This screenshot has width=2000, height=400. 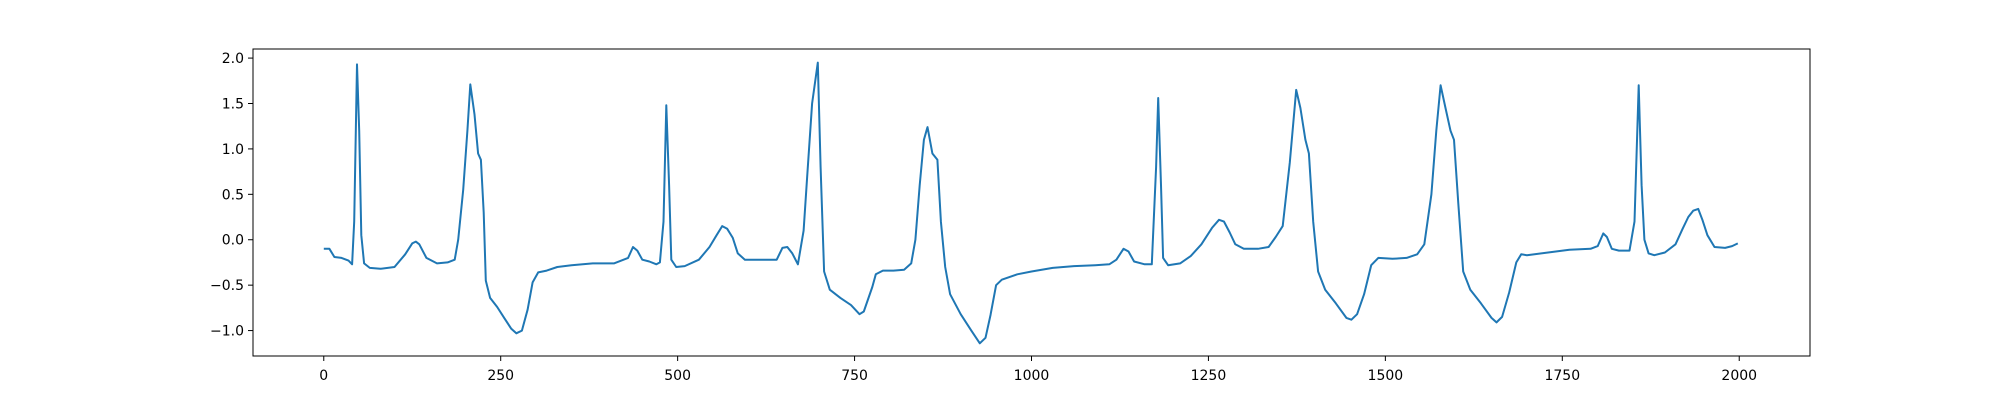 I want to click on x-tick-label: 0, so click(x=323, y=376).